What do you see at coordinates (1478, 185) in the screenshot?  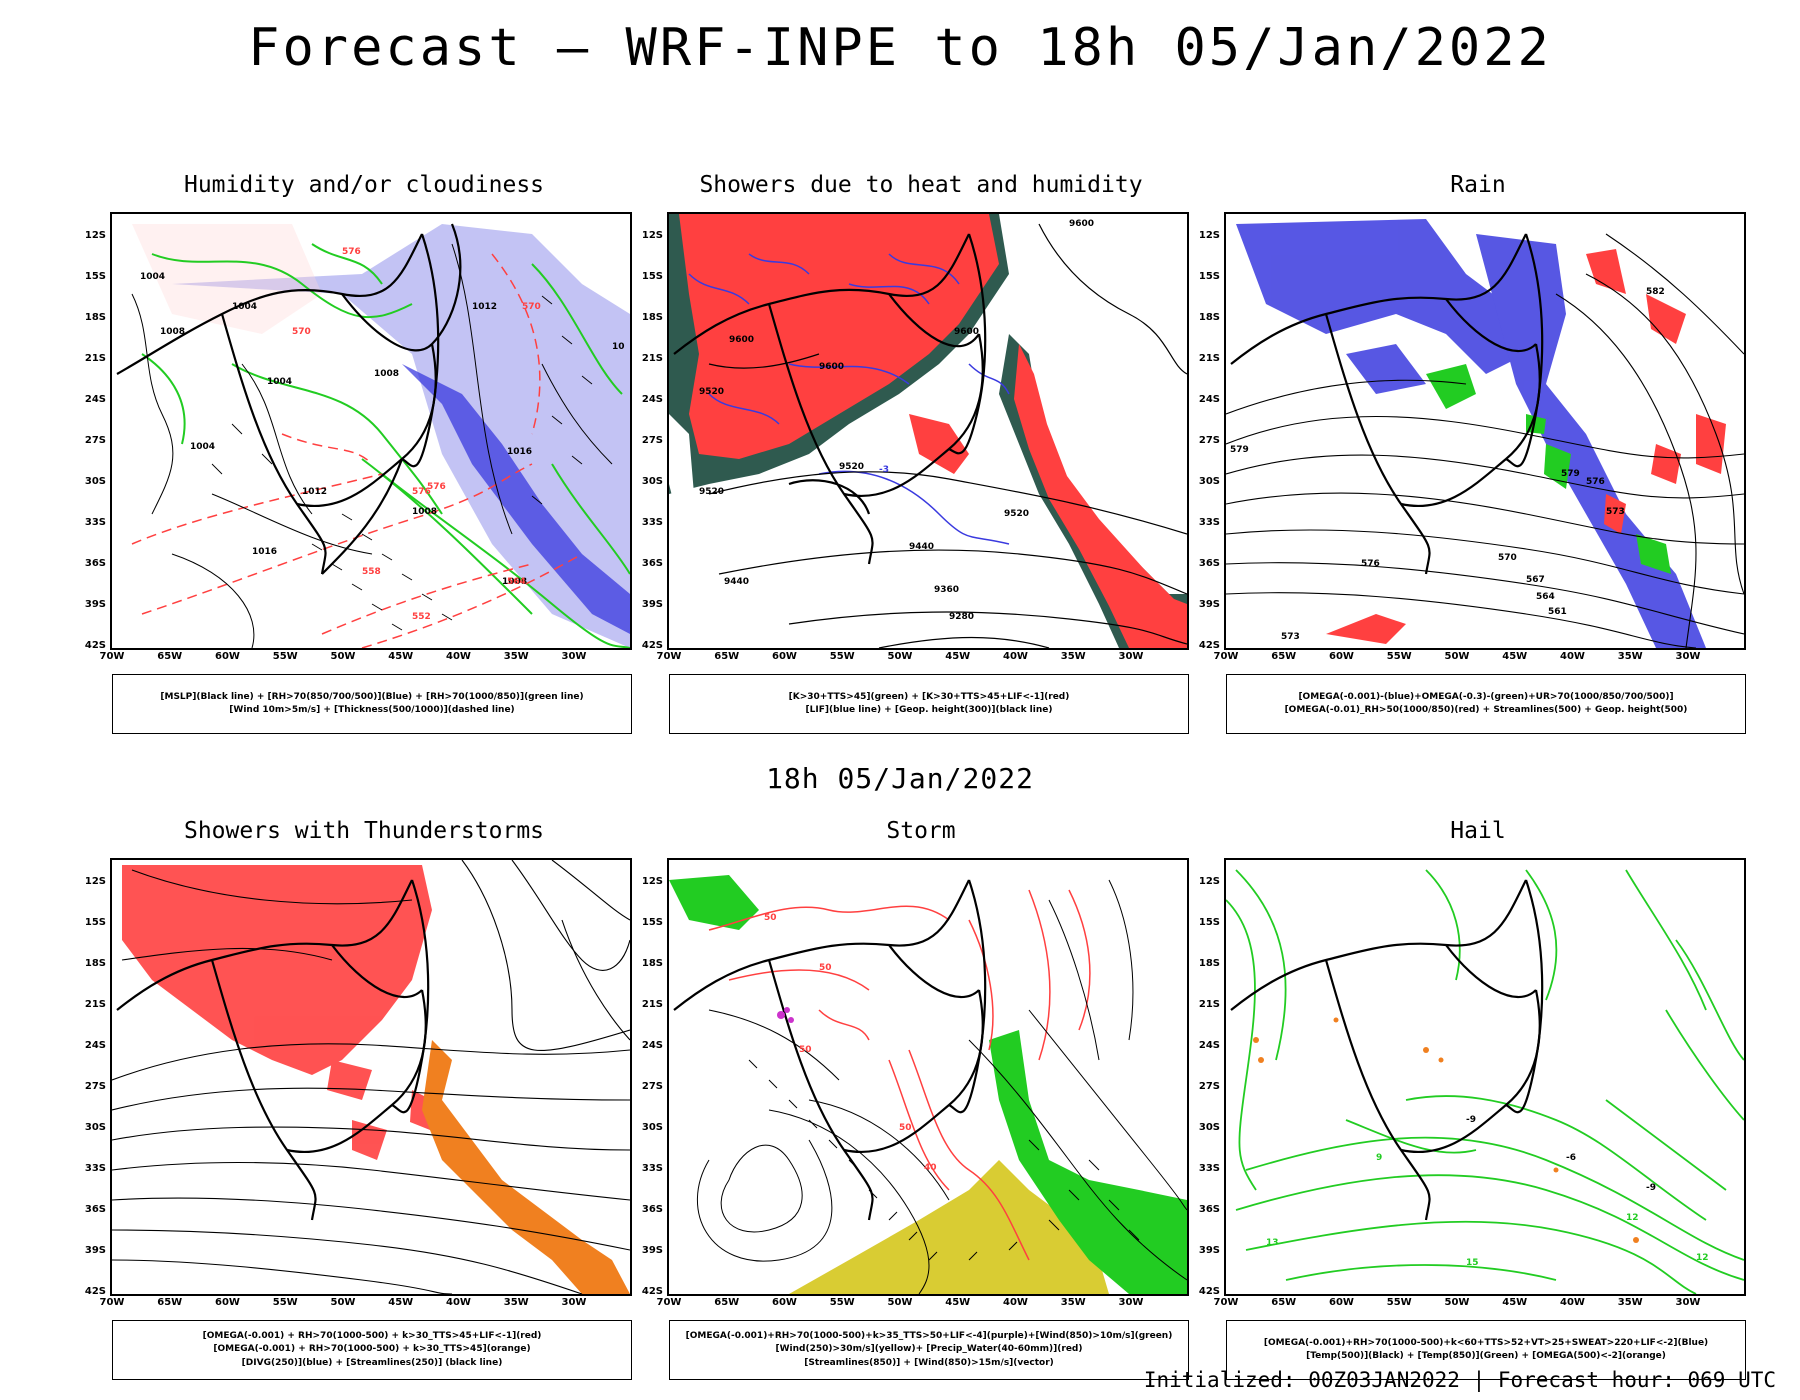 I see `panel-title: Rain` at bounding box center [1478, 185].